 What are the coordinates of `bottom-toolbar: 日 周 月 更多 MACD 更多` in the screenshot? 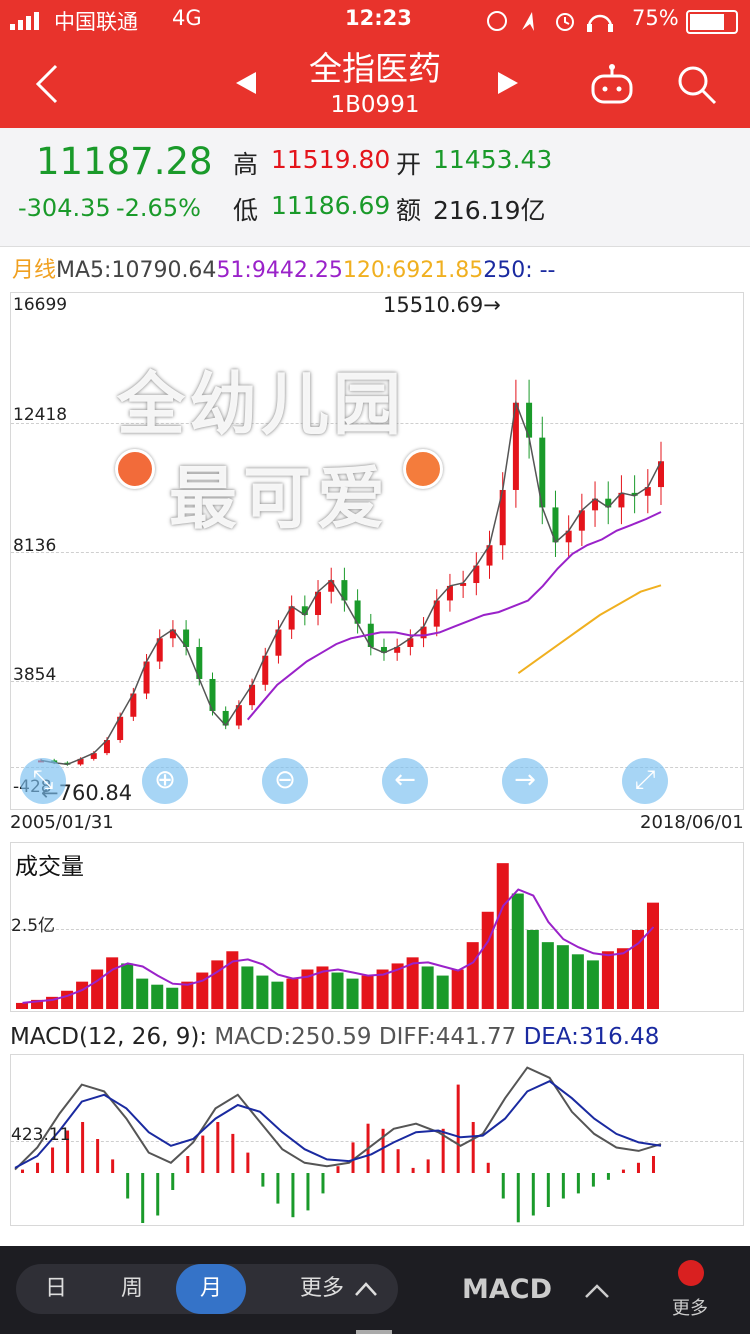 It's located at (375, 1290).